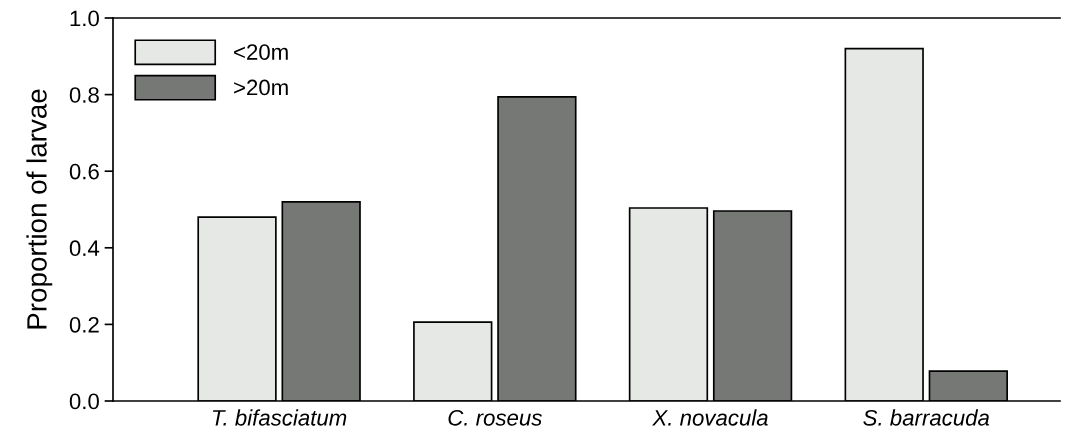 The height and width of the screenshot is (442, 1072). What do you see at coordinates (710, 417) in the screenshot?
I see `x-tick-label: X. novacula` at bounding box center [710, 417].